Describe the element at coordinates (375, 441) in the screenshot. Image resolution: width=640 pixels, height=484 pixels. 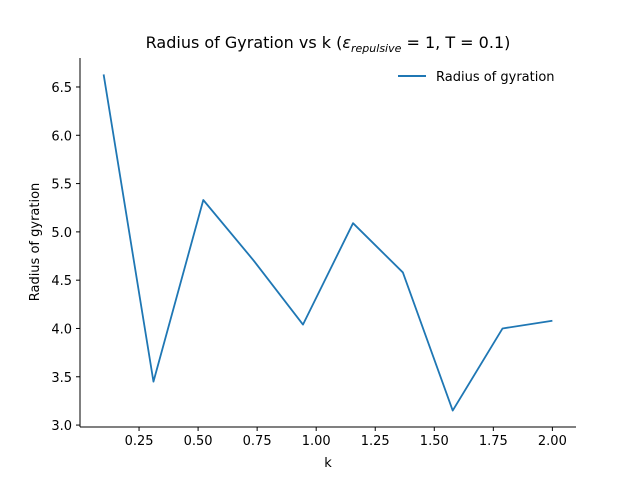
I see `x-tick-label: 1.25` at that location.